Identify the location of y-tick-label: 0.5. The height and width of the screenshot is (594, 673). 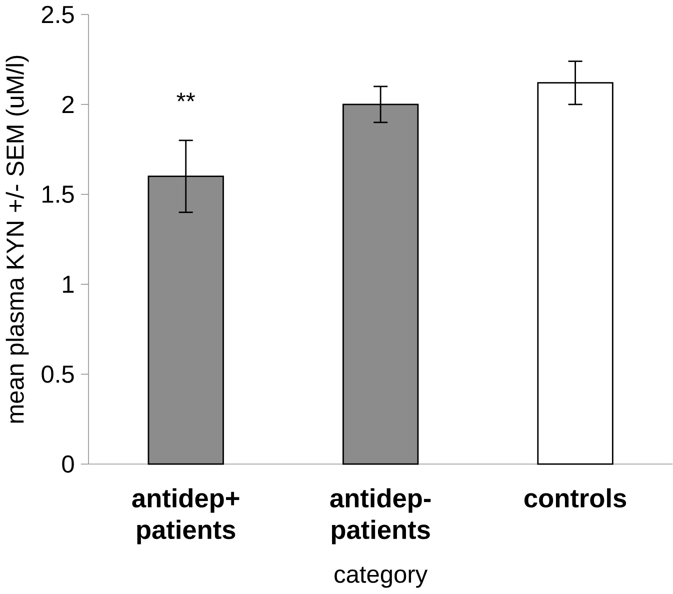
(58, 375).